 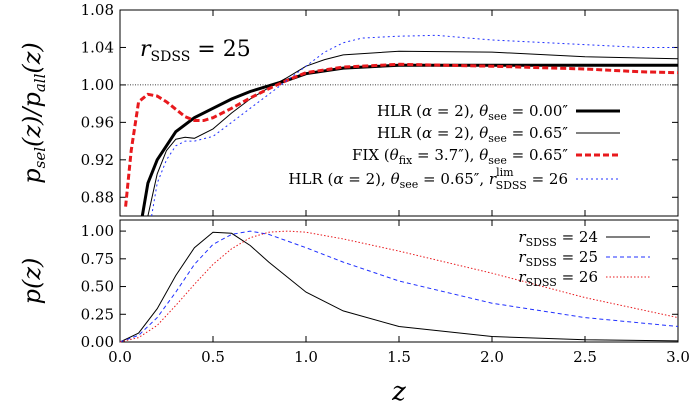 What do you see at coordinates (97, 314) in the screenshot?
I see `bottom-y-tick-label: 0.25` at bounding box center [97, 314].